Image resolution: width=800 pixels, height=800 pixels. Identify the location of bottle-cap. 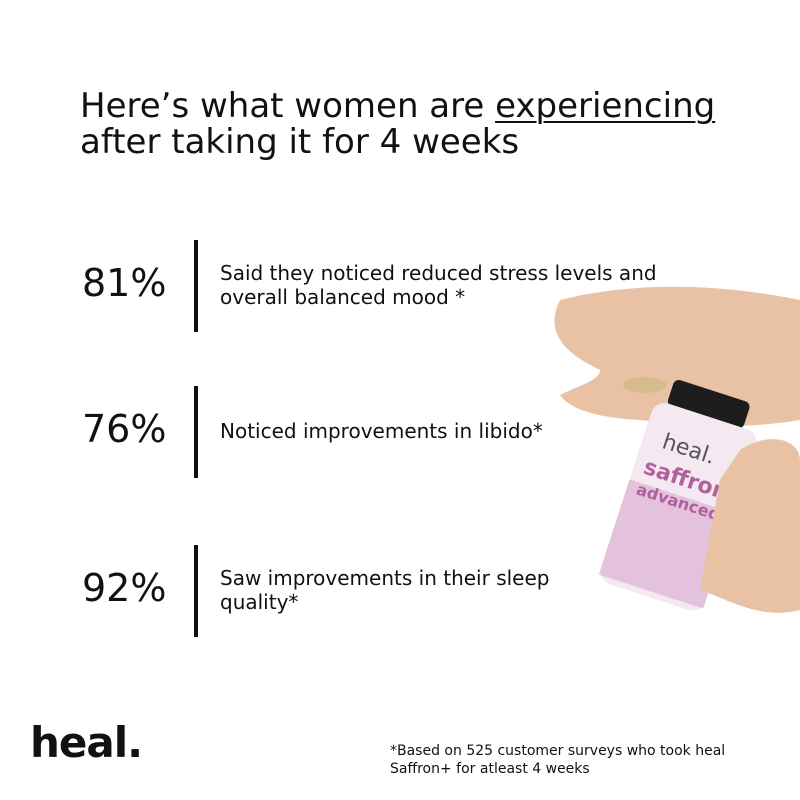
(708, 404).